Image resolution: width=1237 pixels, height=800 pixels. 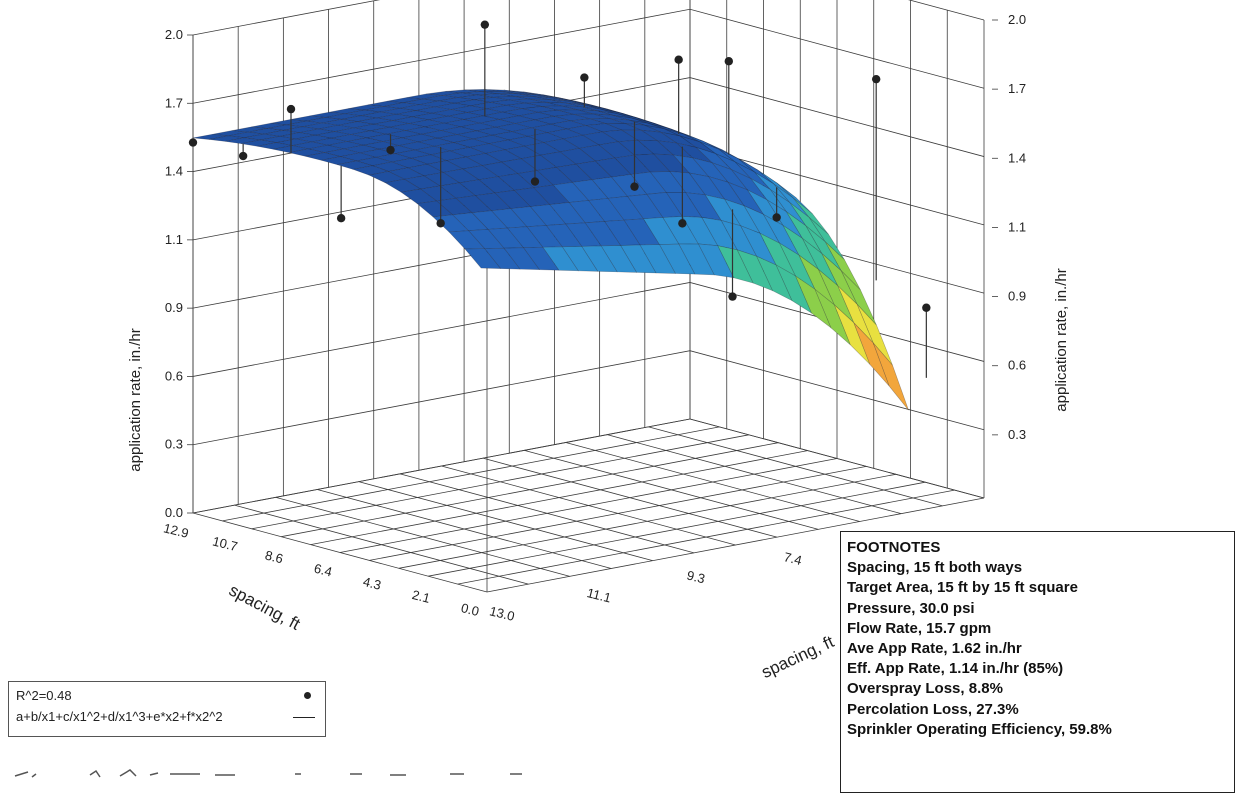 What do you see at coordinates (934, 649) in the screenshot?
I see `footnote-line: Ave App Rate, 1.62 in./hr` at bounding box center [934, 649].